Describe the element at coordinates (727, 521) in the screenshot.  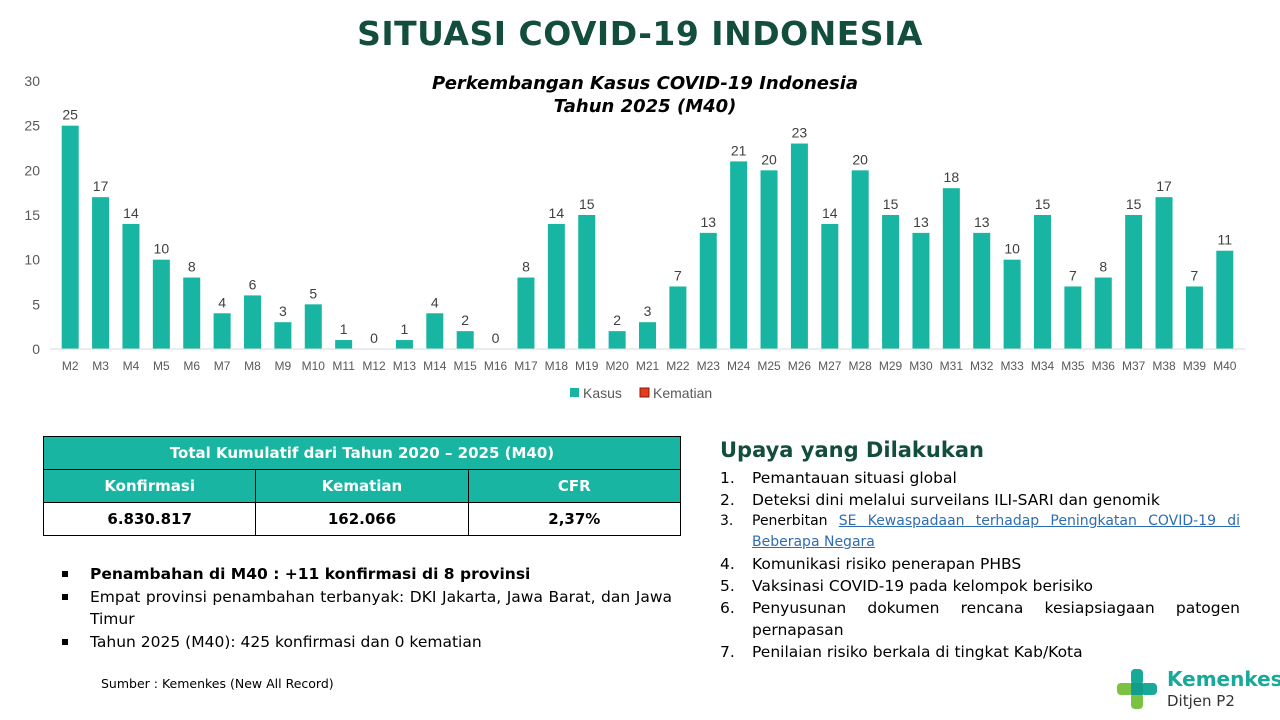
I see `action-number: 3.` at that location.